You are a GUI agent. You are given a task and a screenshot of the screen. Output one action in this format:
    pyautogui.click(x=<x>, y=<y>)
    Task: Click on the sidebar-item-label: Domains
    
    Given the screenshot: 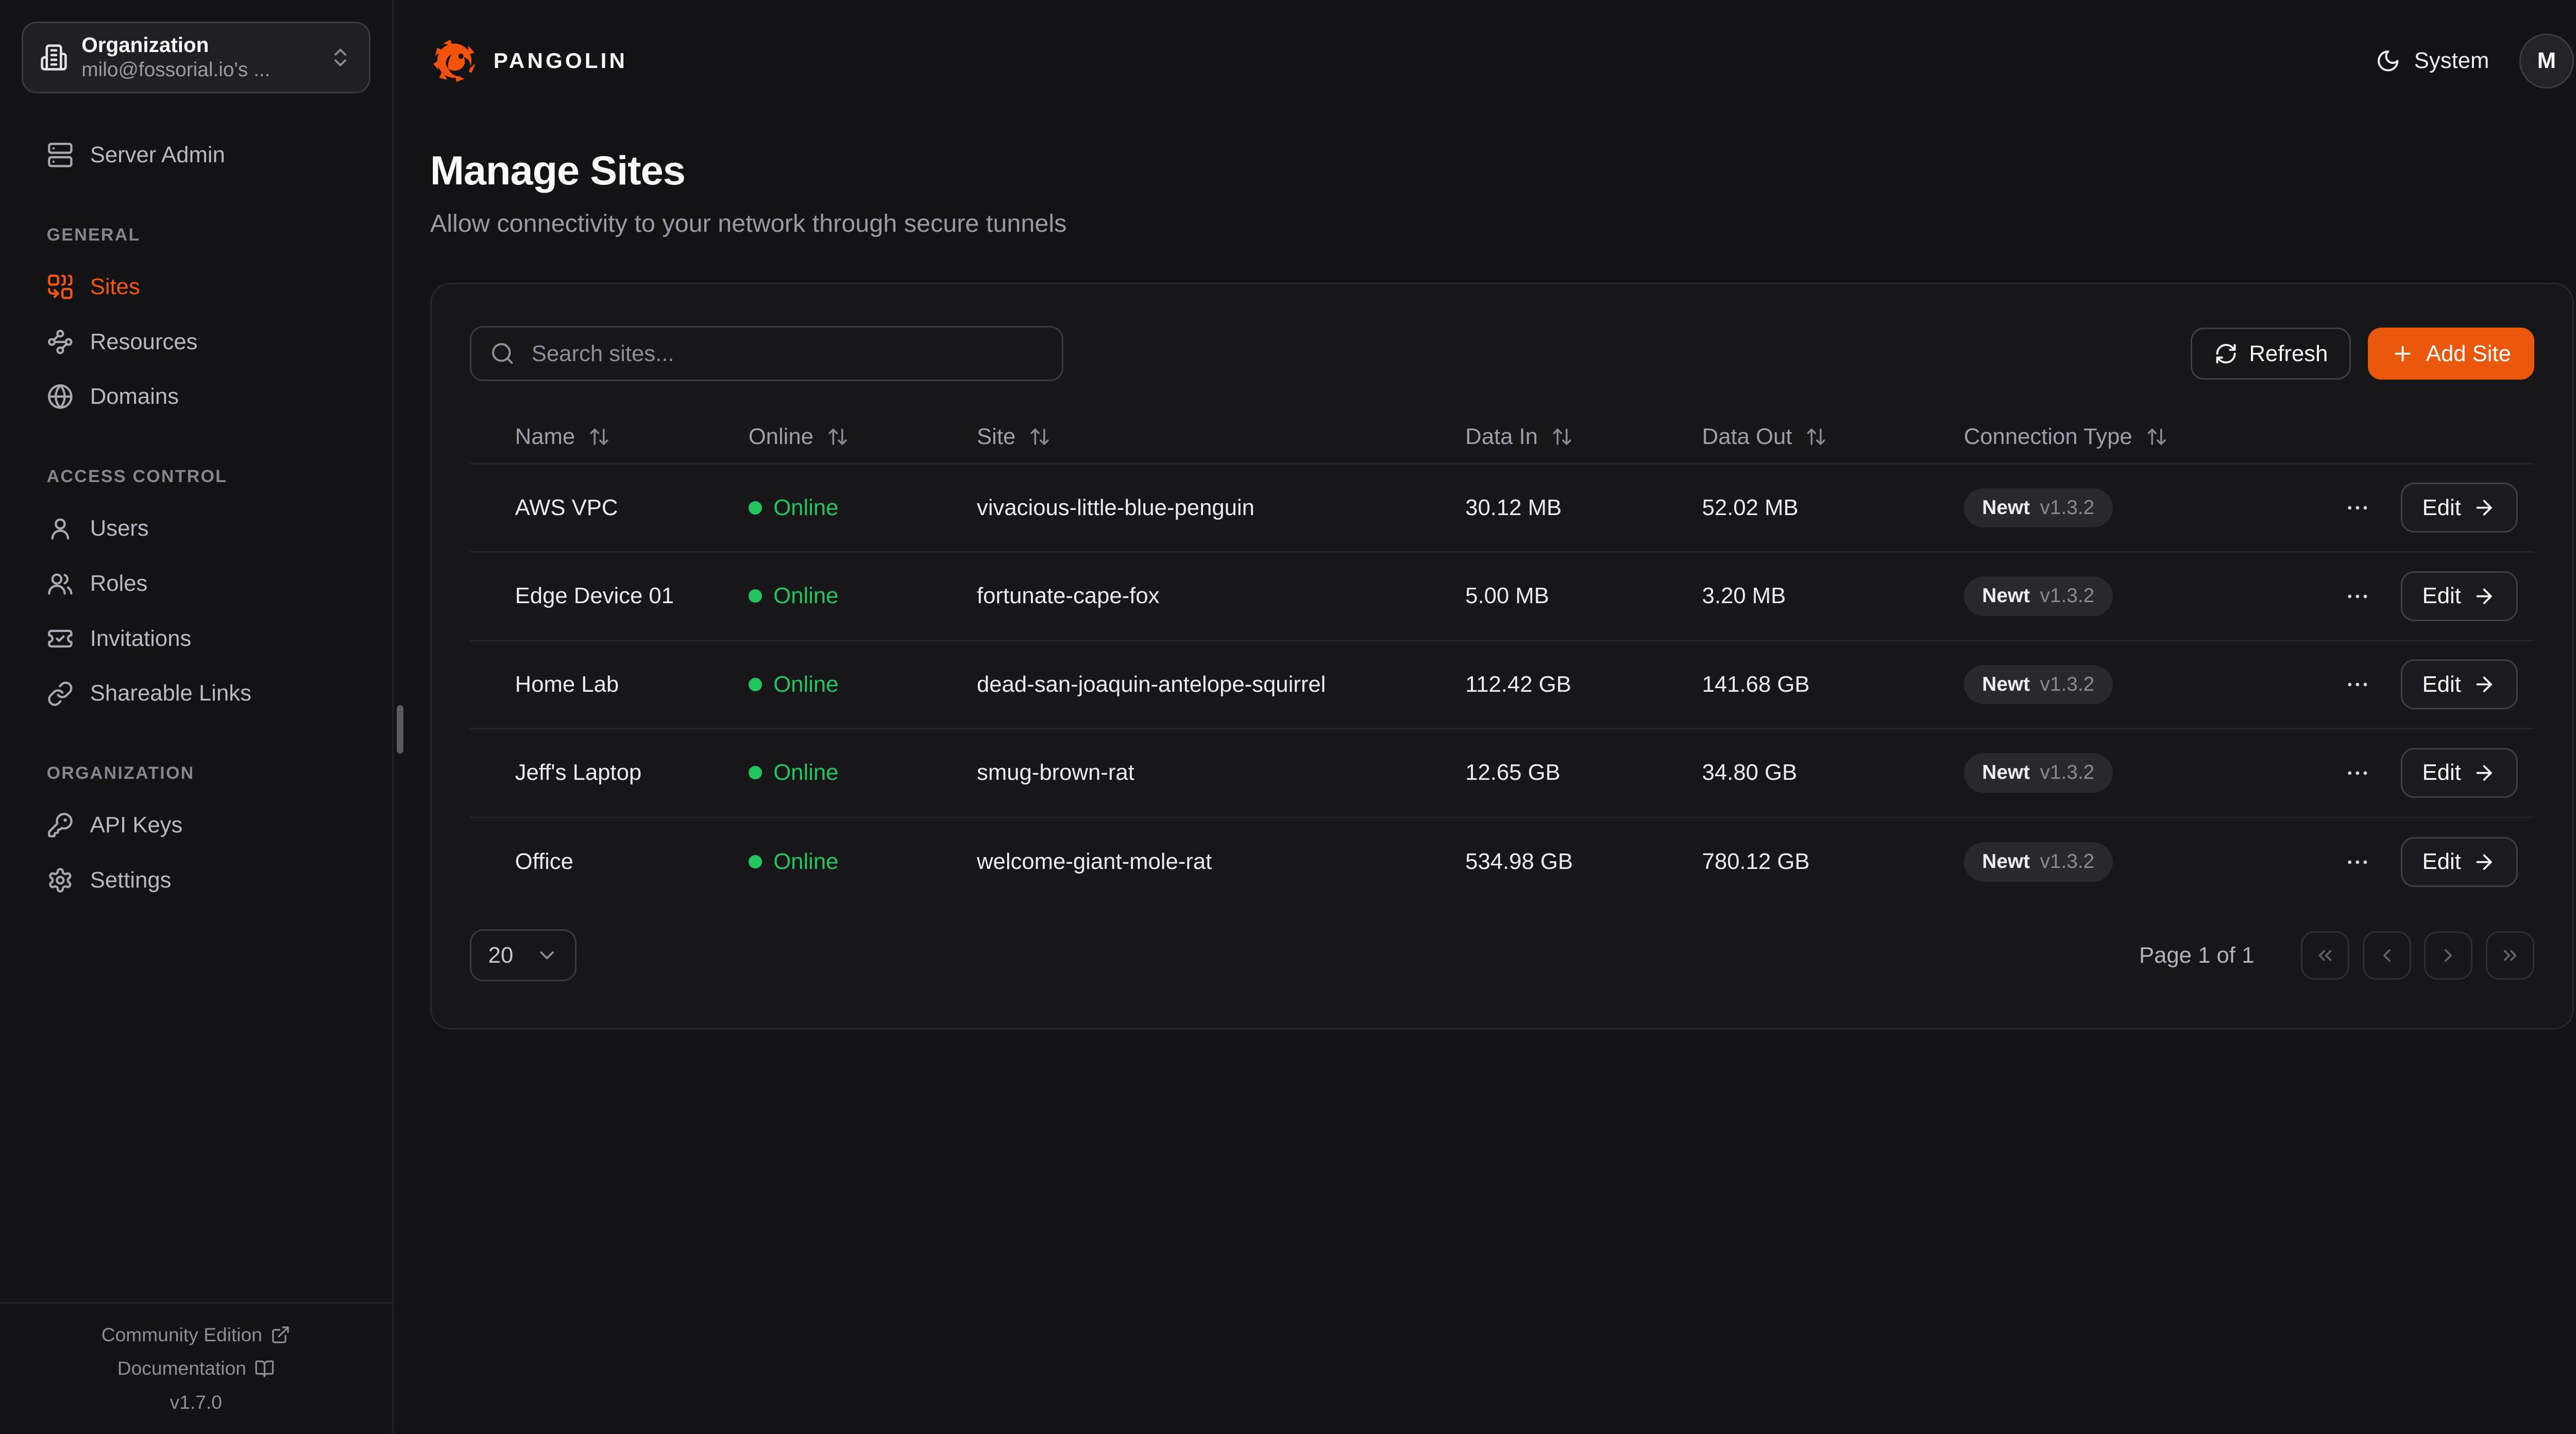 What is the action you would take?
    pyautogui.click(x=135, y=396)
    